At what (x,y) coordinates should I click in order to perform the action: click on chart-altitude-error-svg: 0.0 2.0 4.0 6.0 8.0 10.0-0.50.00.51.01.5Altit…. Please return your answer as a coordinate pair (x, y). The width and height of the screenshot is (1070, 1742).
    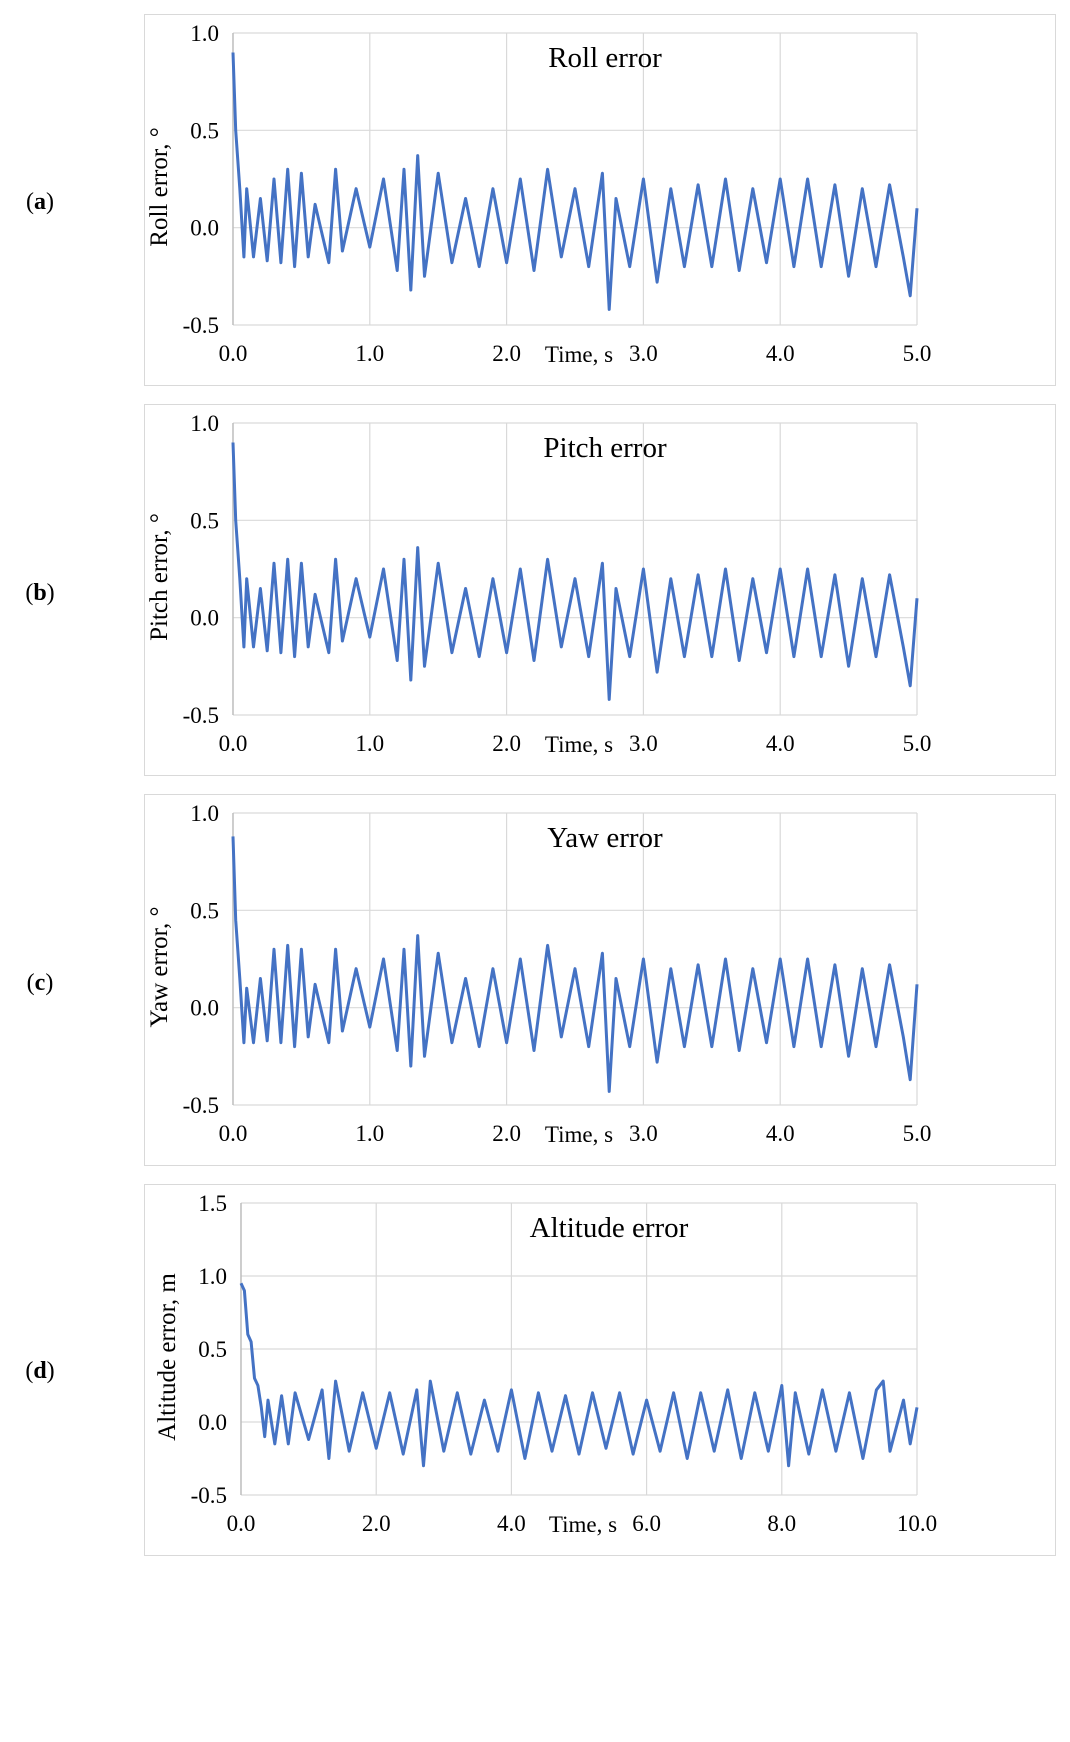
    Looking at the image, I should click on (545, 1364).